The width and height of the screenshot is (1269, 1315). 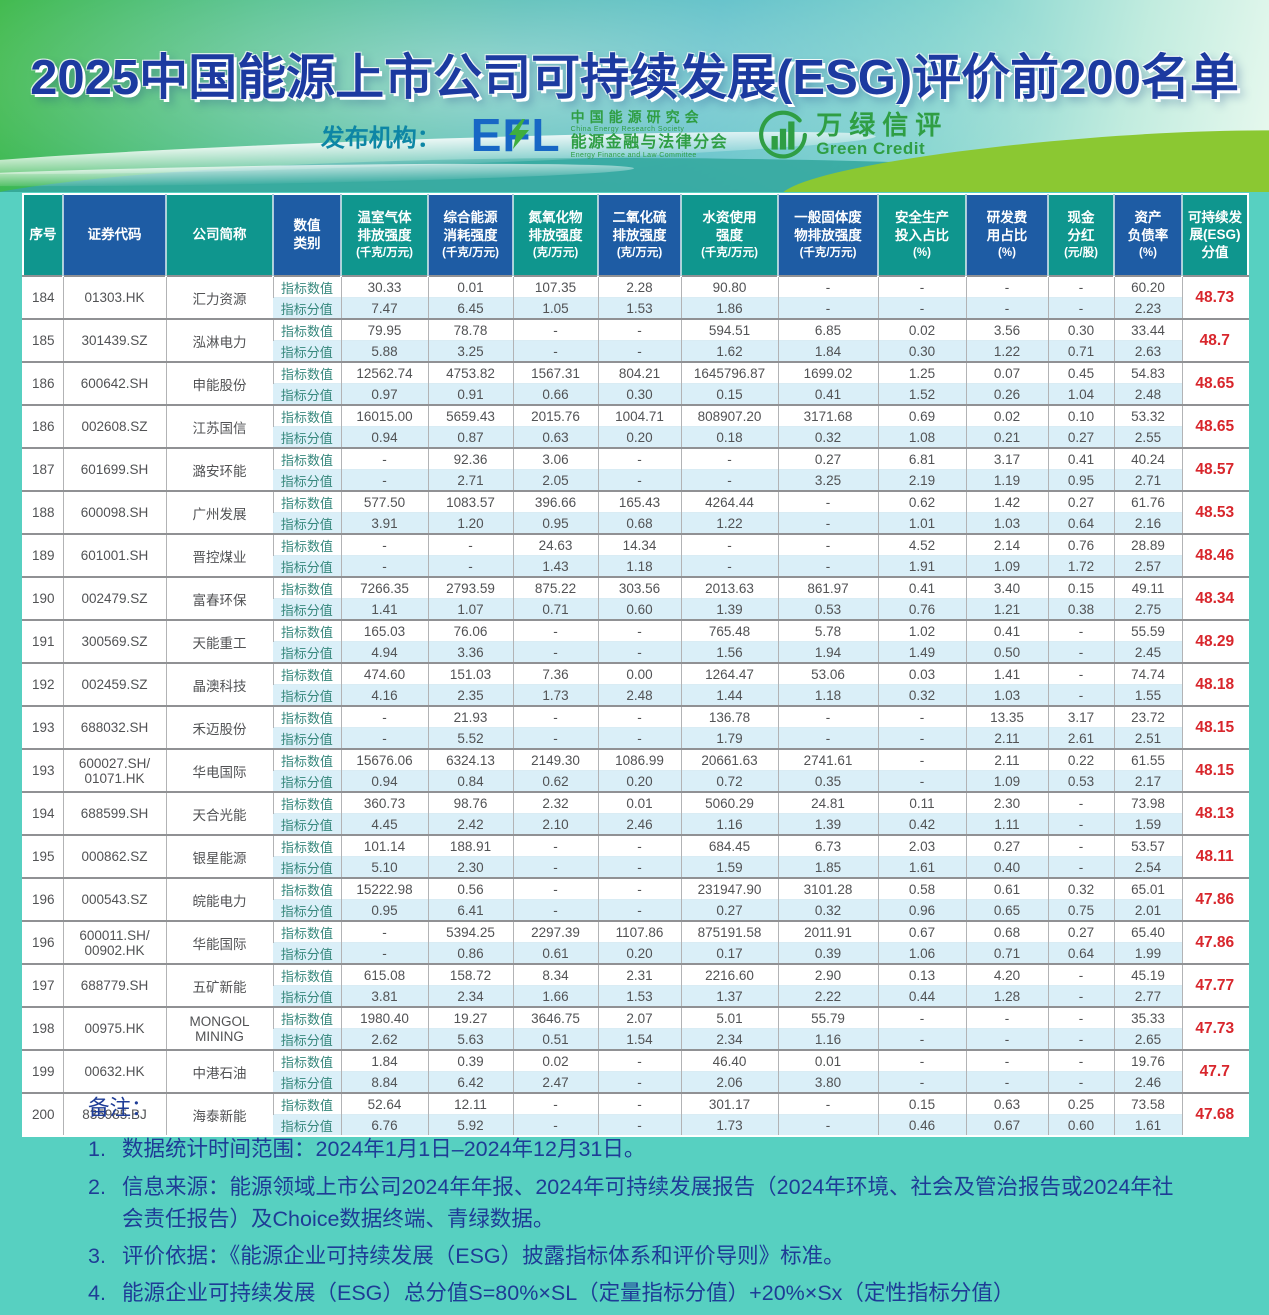 What do you see at coordinates (470, 286) in the screenshot?
I see `indicator-value-cell: 0.01` at bounding box center [470, 286].